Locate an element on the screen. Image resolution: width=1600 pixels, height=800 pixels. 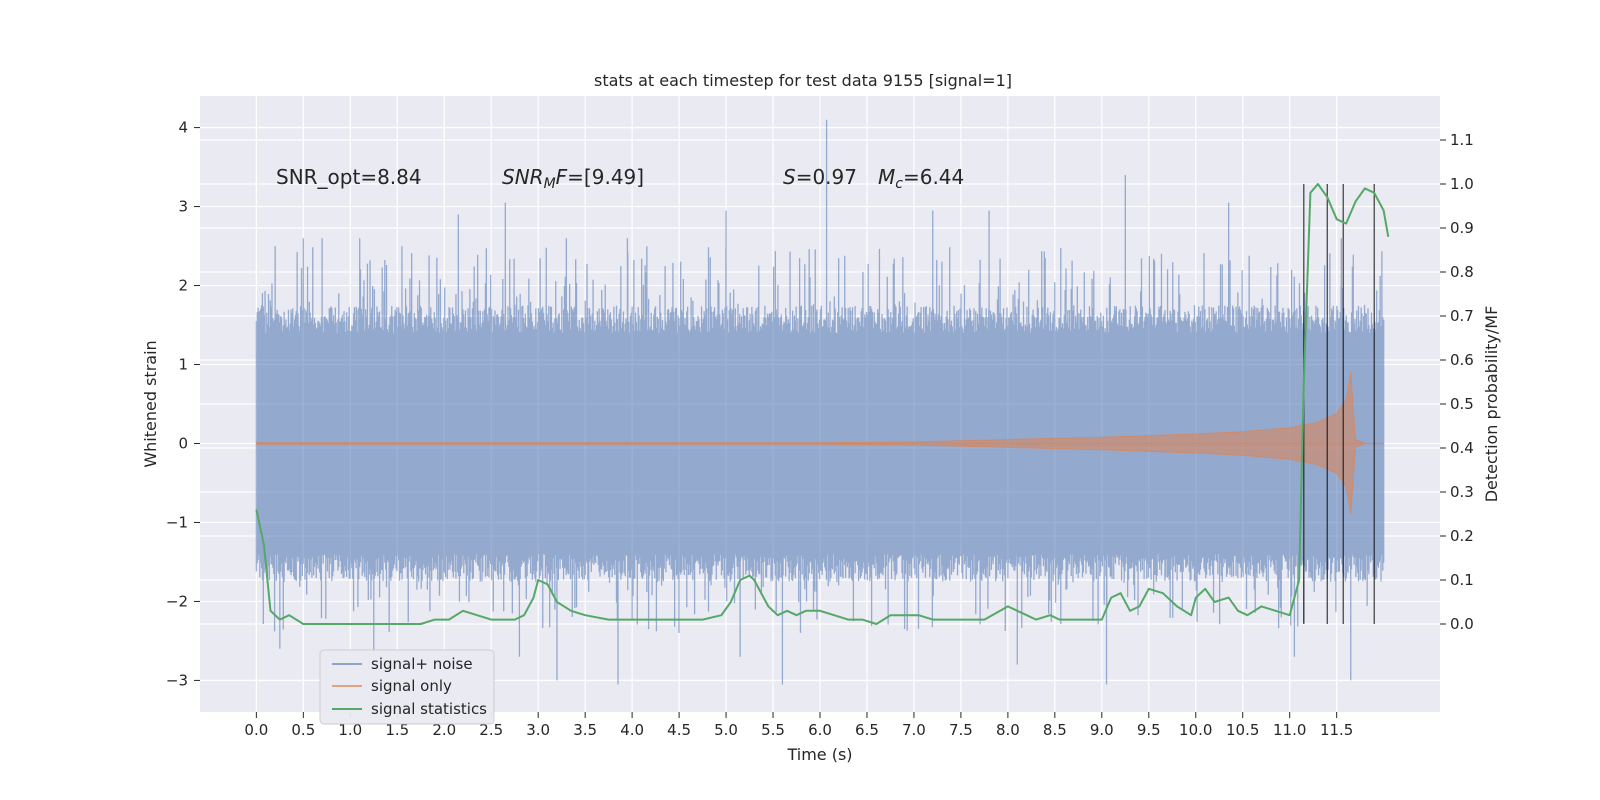
right-y-tick-label: 0.1 is located at coordinates (1462, 580).